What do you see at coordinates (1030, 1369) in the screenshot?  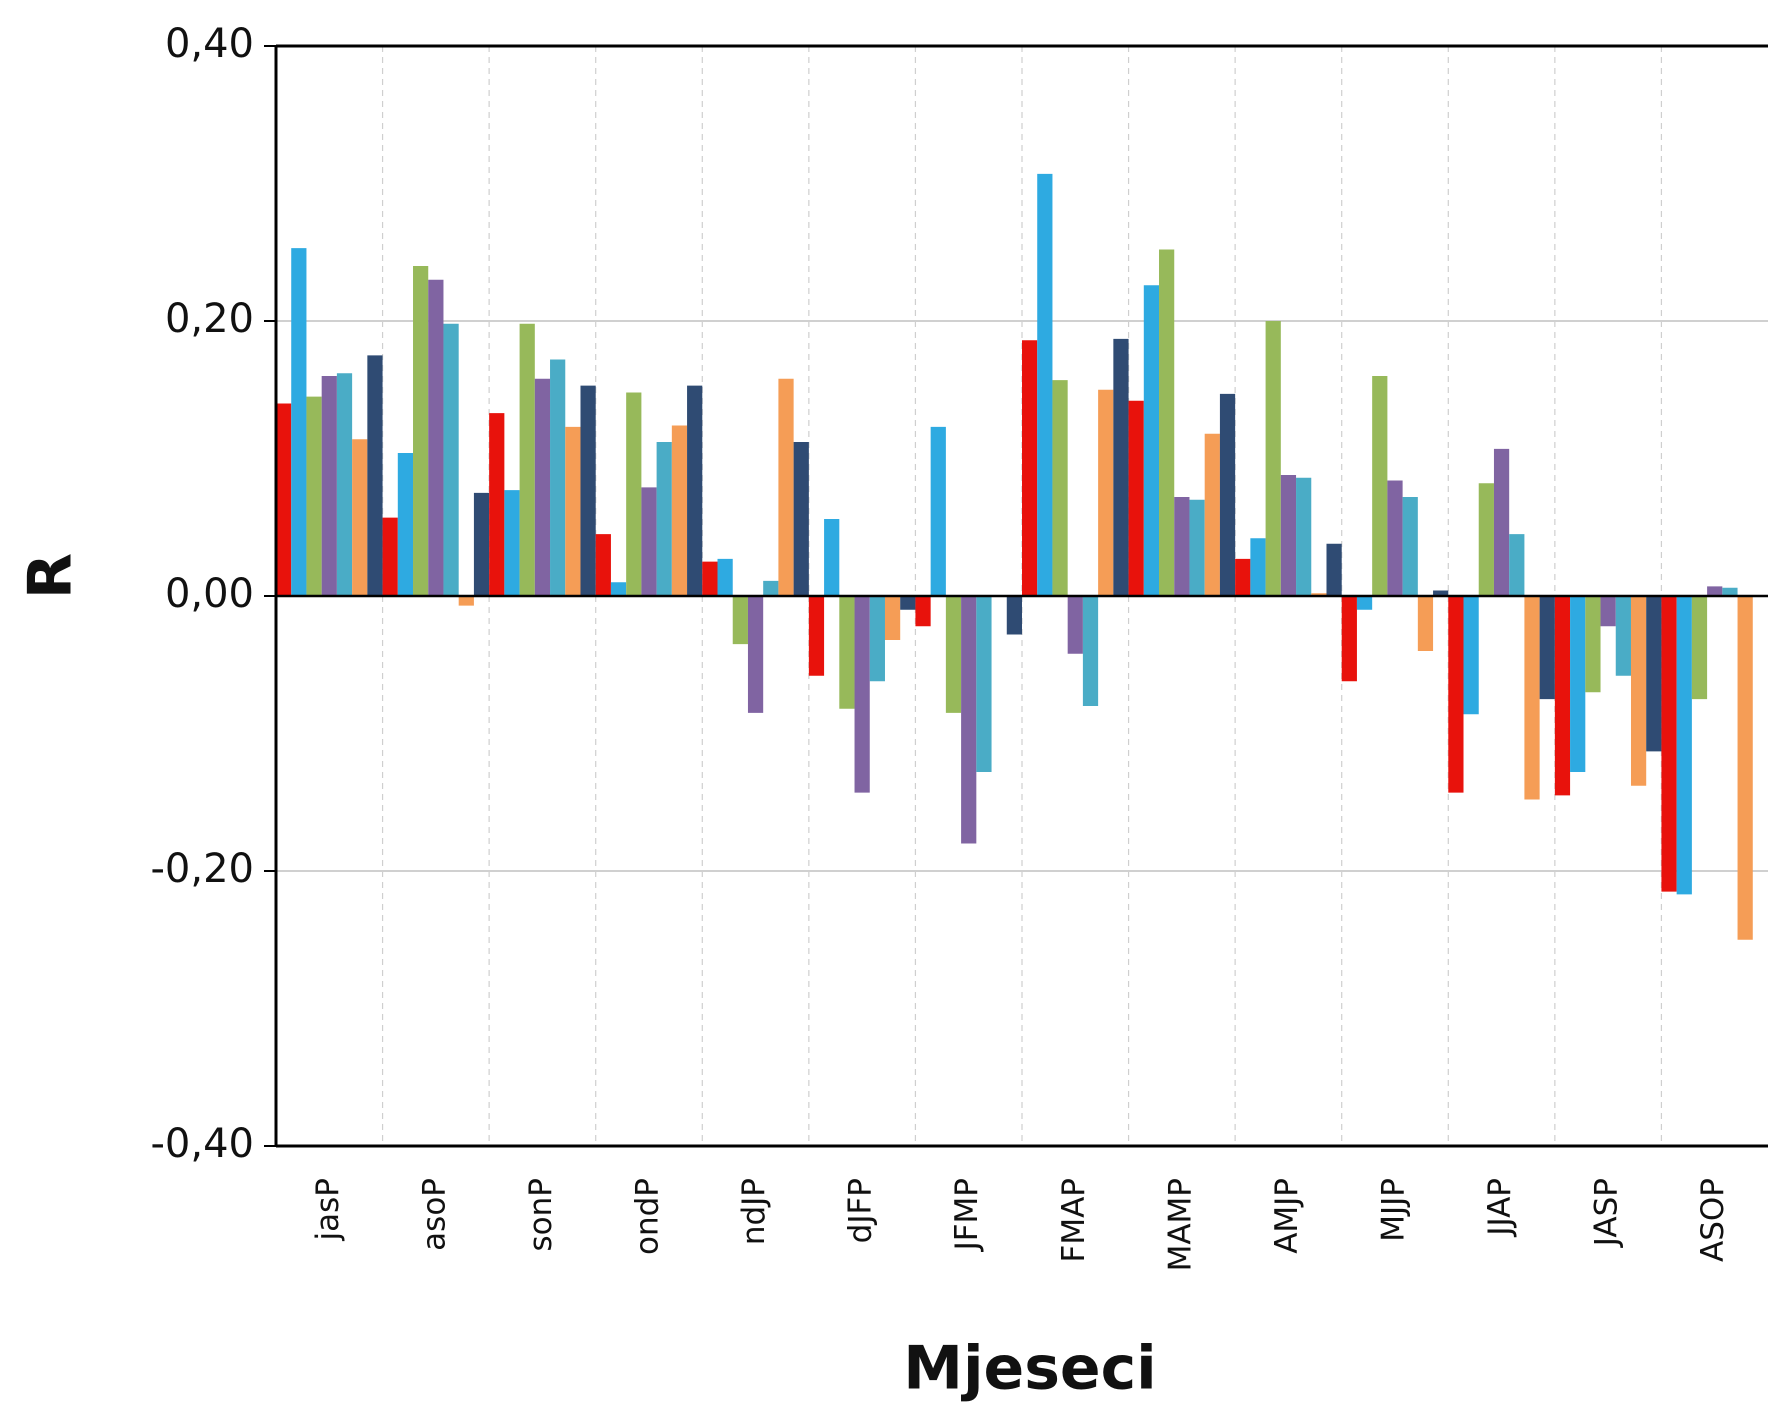 I see `x-axis-title: Mjeseci` at bounding box center [1030, 1369].